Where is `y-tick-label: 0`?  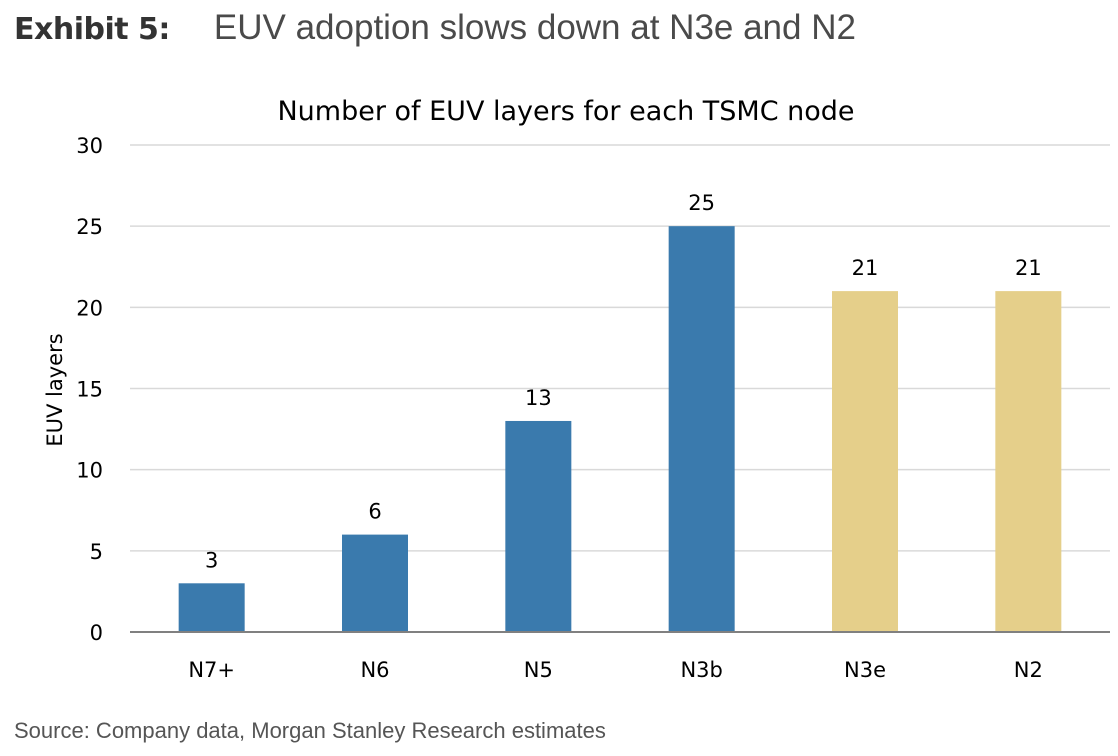
y-tick-label: 0 is located at coordinates (96, 633).